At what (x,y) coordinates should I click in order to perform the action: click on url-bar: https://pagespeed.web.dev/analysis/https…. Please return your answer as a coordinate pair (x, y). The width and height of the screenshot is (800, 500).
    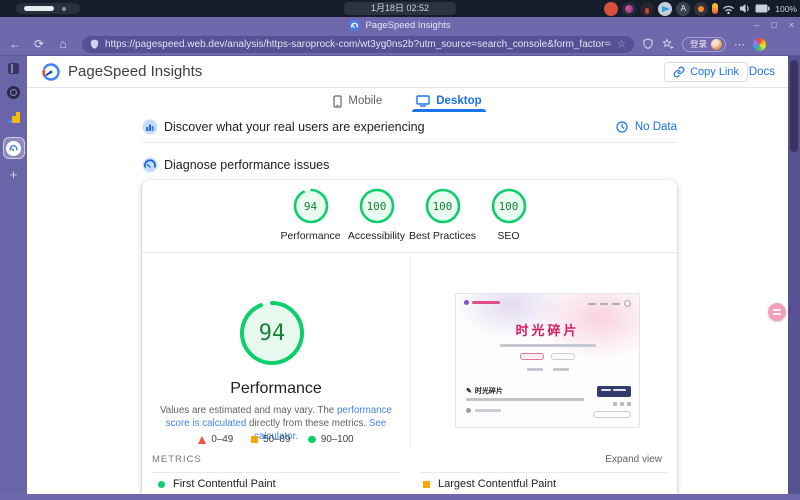
    Looking at the image, I should click on (358, 44).